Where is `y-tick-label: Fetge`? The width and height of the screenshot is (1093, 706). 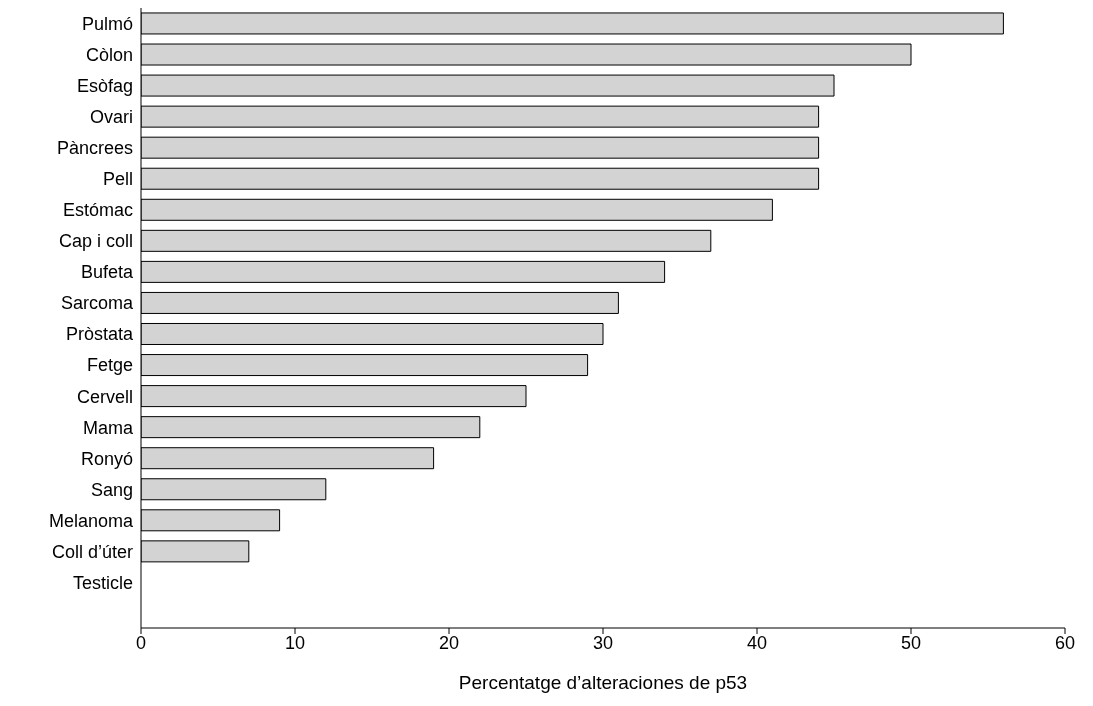 y-tick-label: Fetge is located at coordinates (109, 365).